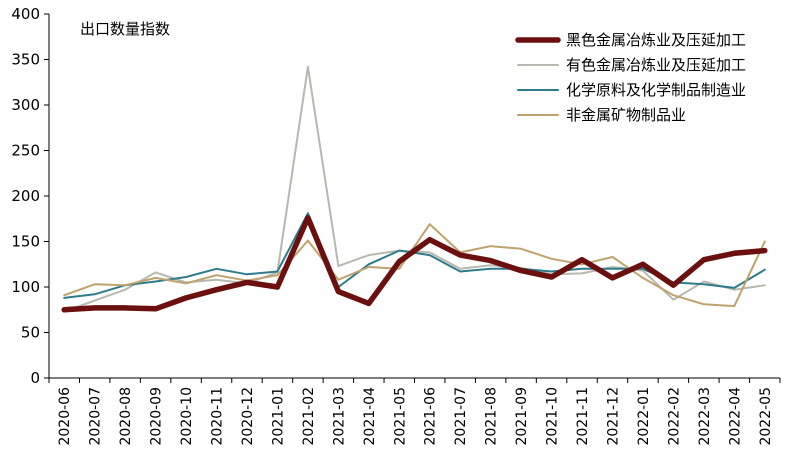  I want to click on x-tick-label: 2021-04, so click(370, 416).